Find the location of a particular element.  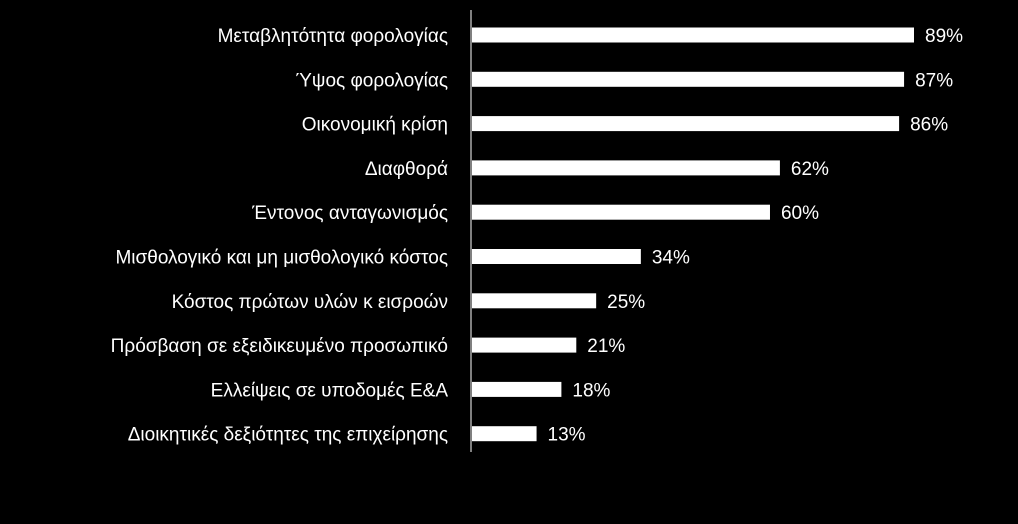

category-label: Έντονος ανταγωνισμός is located at coordinates (349, 213).